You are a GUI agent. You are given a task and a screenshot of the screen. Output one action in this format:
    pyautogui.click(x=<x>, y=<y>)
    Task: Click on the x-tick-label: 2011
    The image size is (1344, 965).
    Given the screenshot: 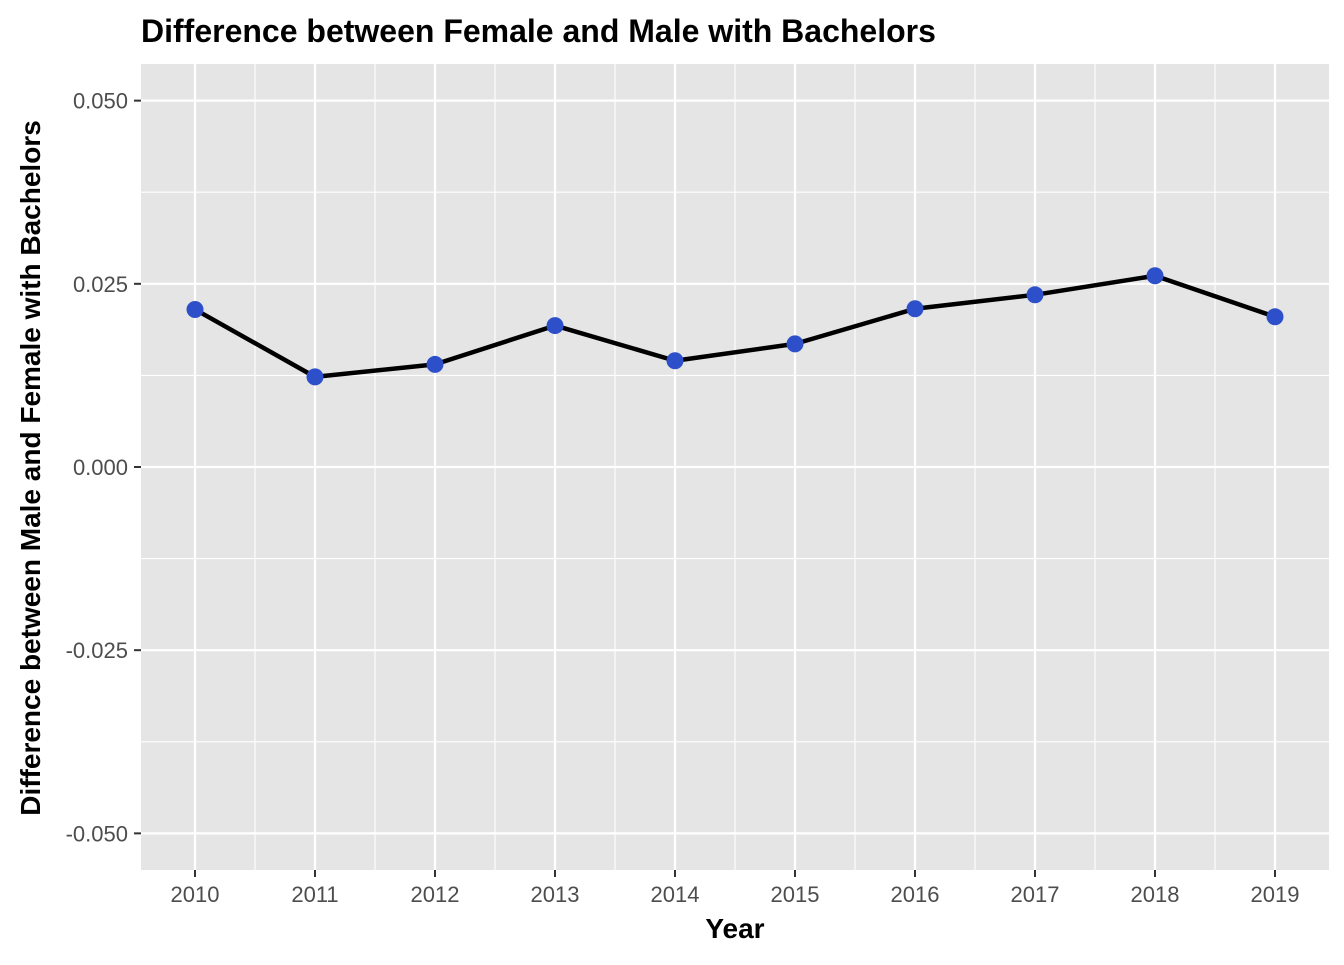 What is the action you would take?
    pyautogui.click(x=314, y=894)
    